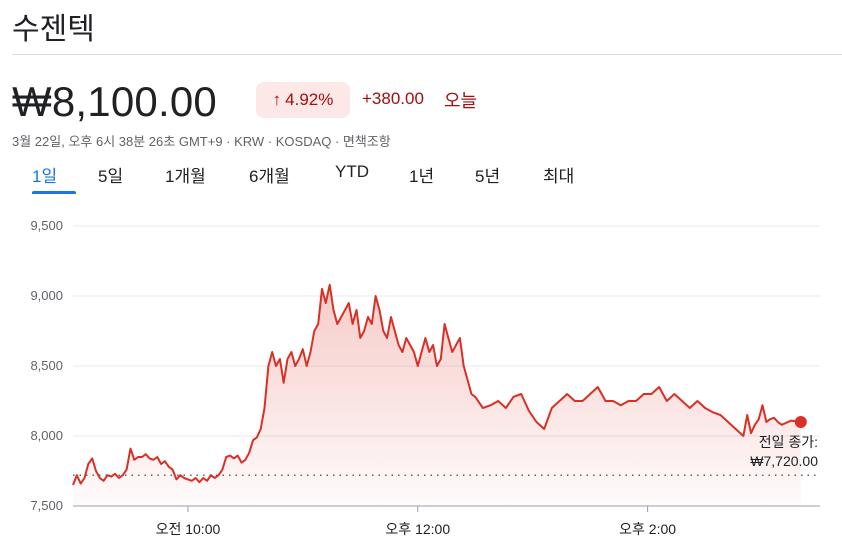  I want to click on x-tick-label: 오후 12:00, so click(417, 529).